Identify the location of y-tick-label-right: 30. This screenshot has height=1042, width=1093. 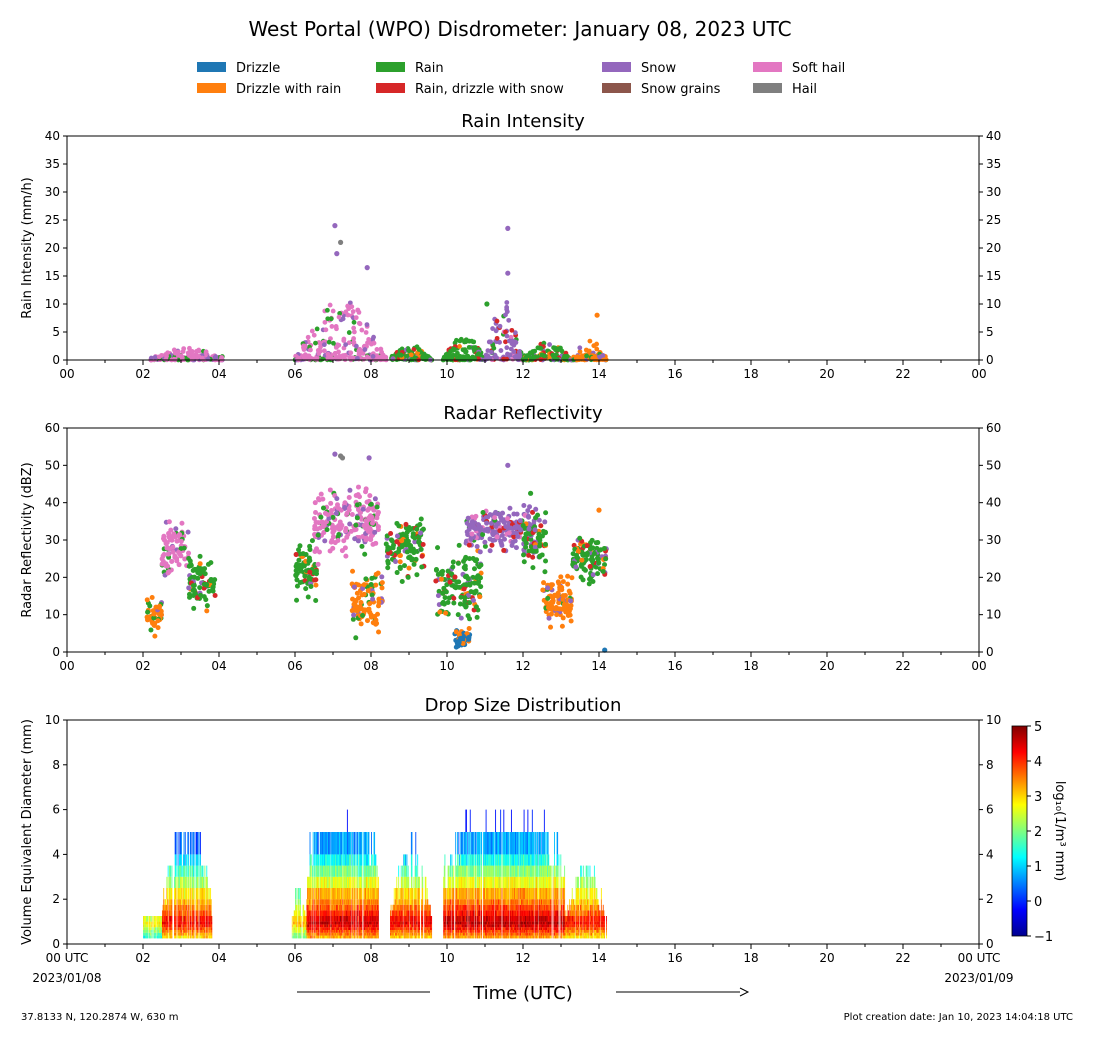
(993, 540).